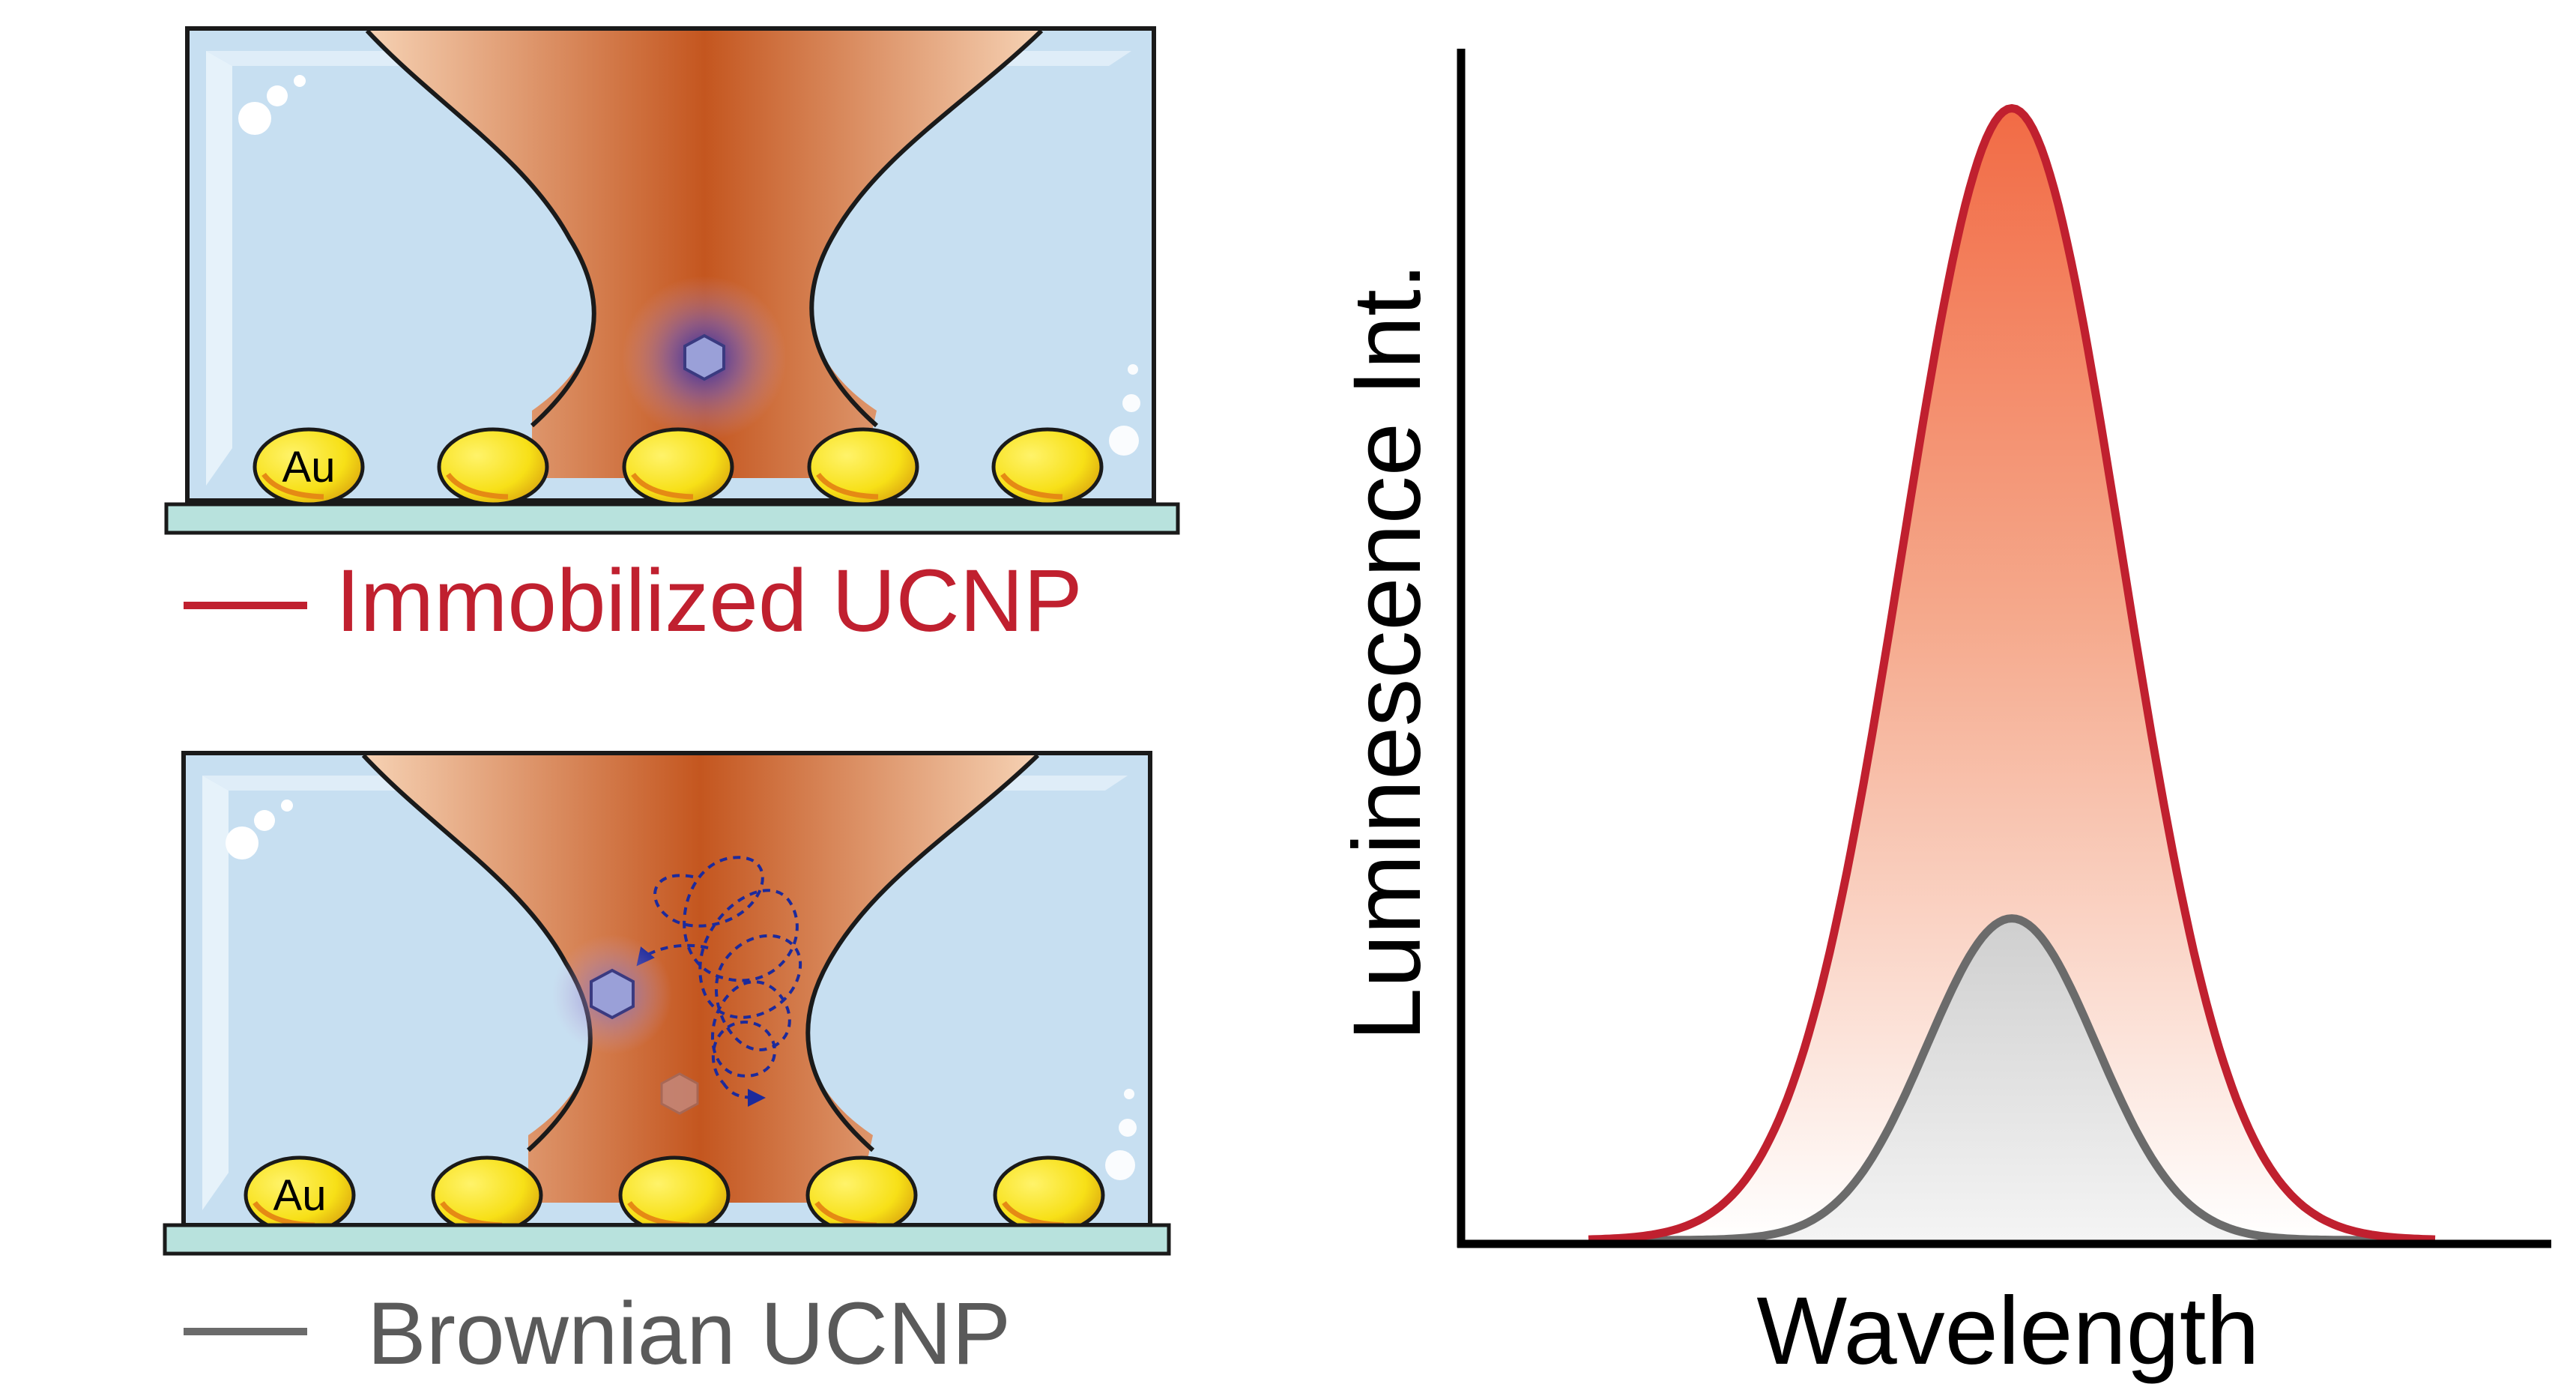 The height and width of the screenshot is (1390, 2576). I want to click on series-line-brownian, so click(2011, 1079).